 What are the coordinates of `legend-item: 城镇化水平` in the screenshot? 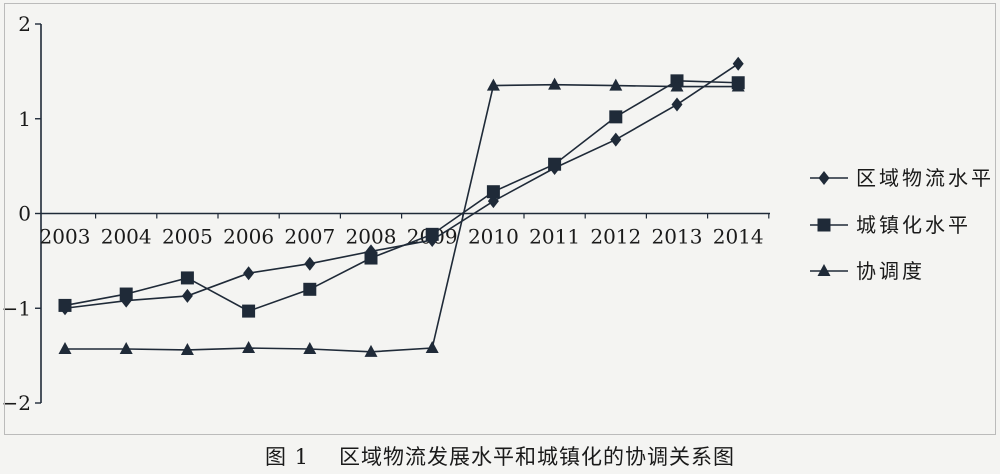 It's located at (890, 225).